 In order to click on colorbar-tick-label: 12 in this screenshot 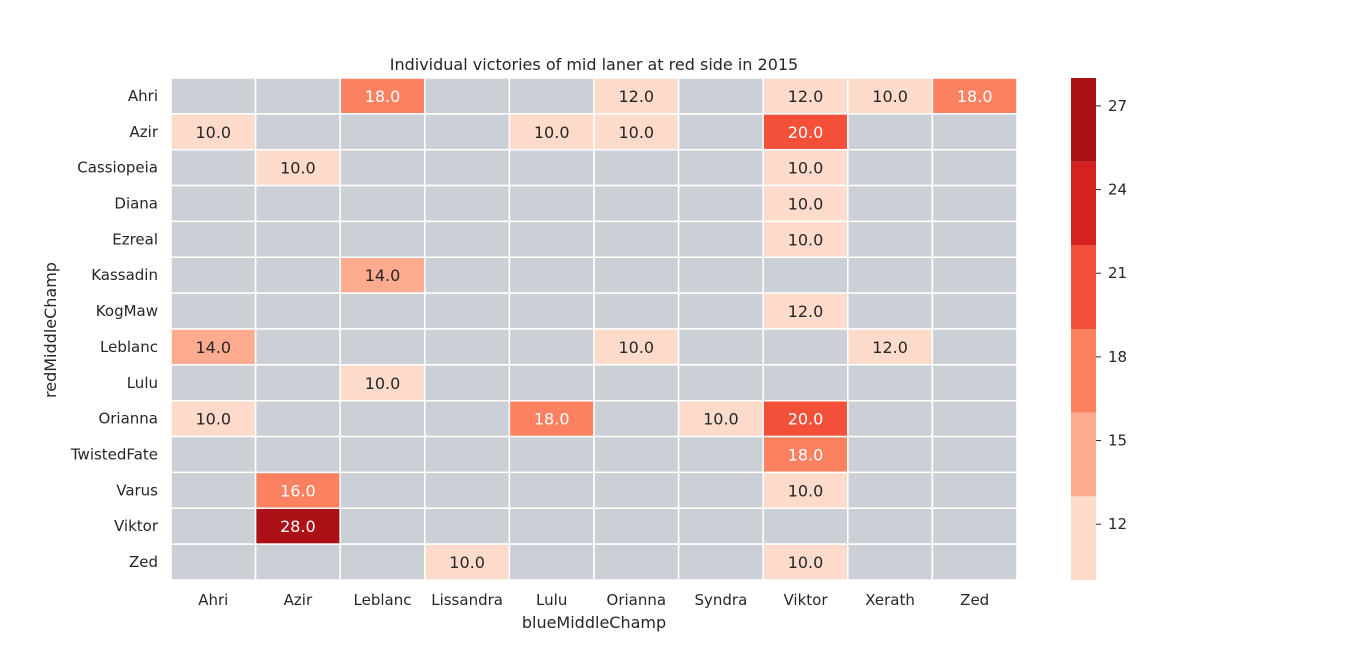, I will do `click(1117, 524)`.